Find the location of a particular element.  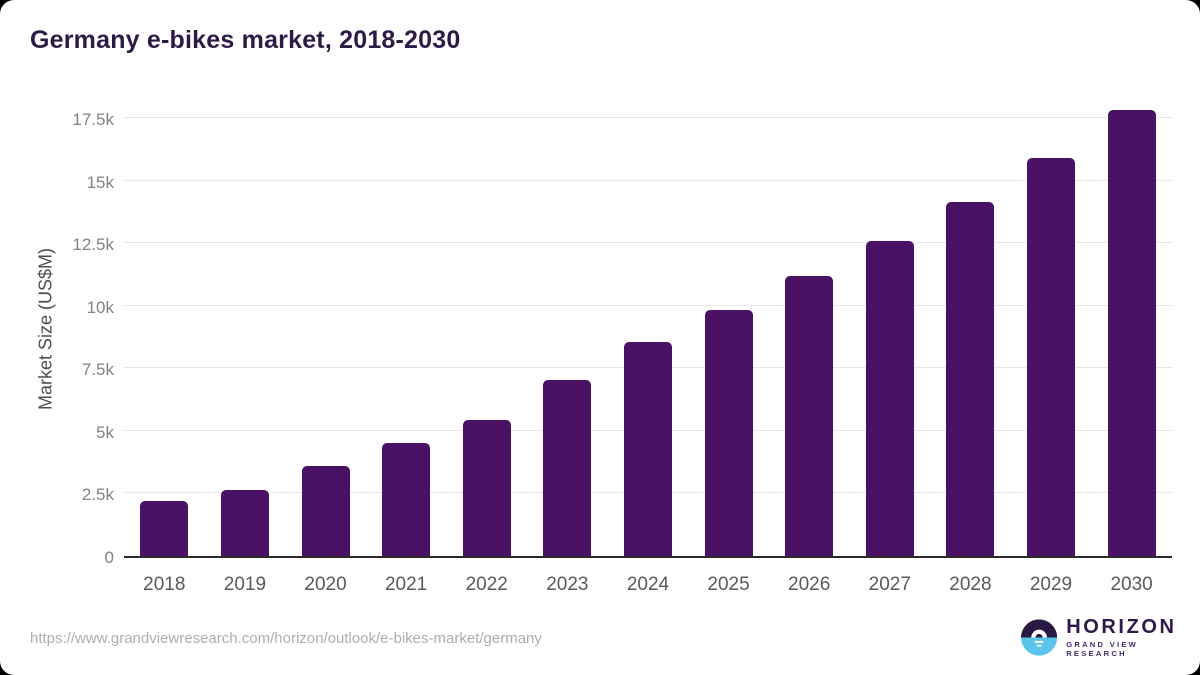

y-tick-label-17.5k: 17.5k is located at coordinates (93, 119).